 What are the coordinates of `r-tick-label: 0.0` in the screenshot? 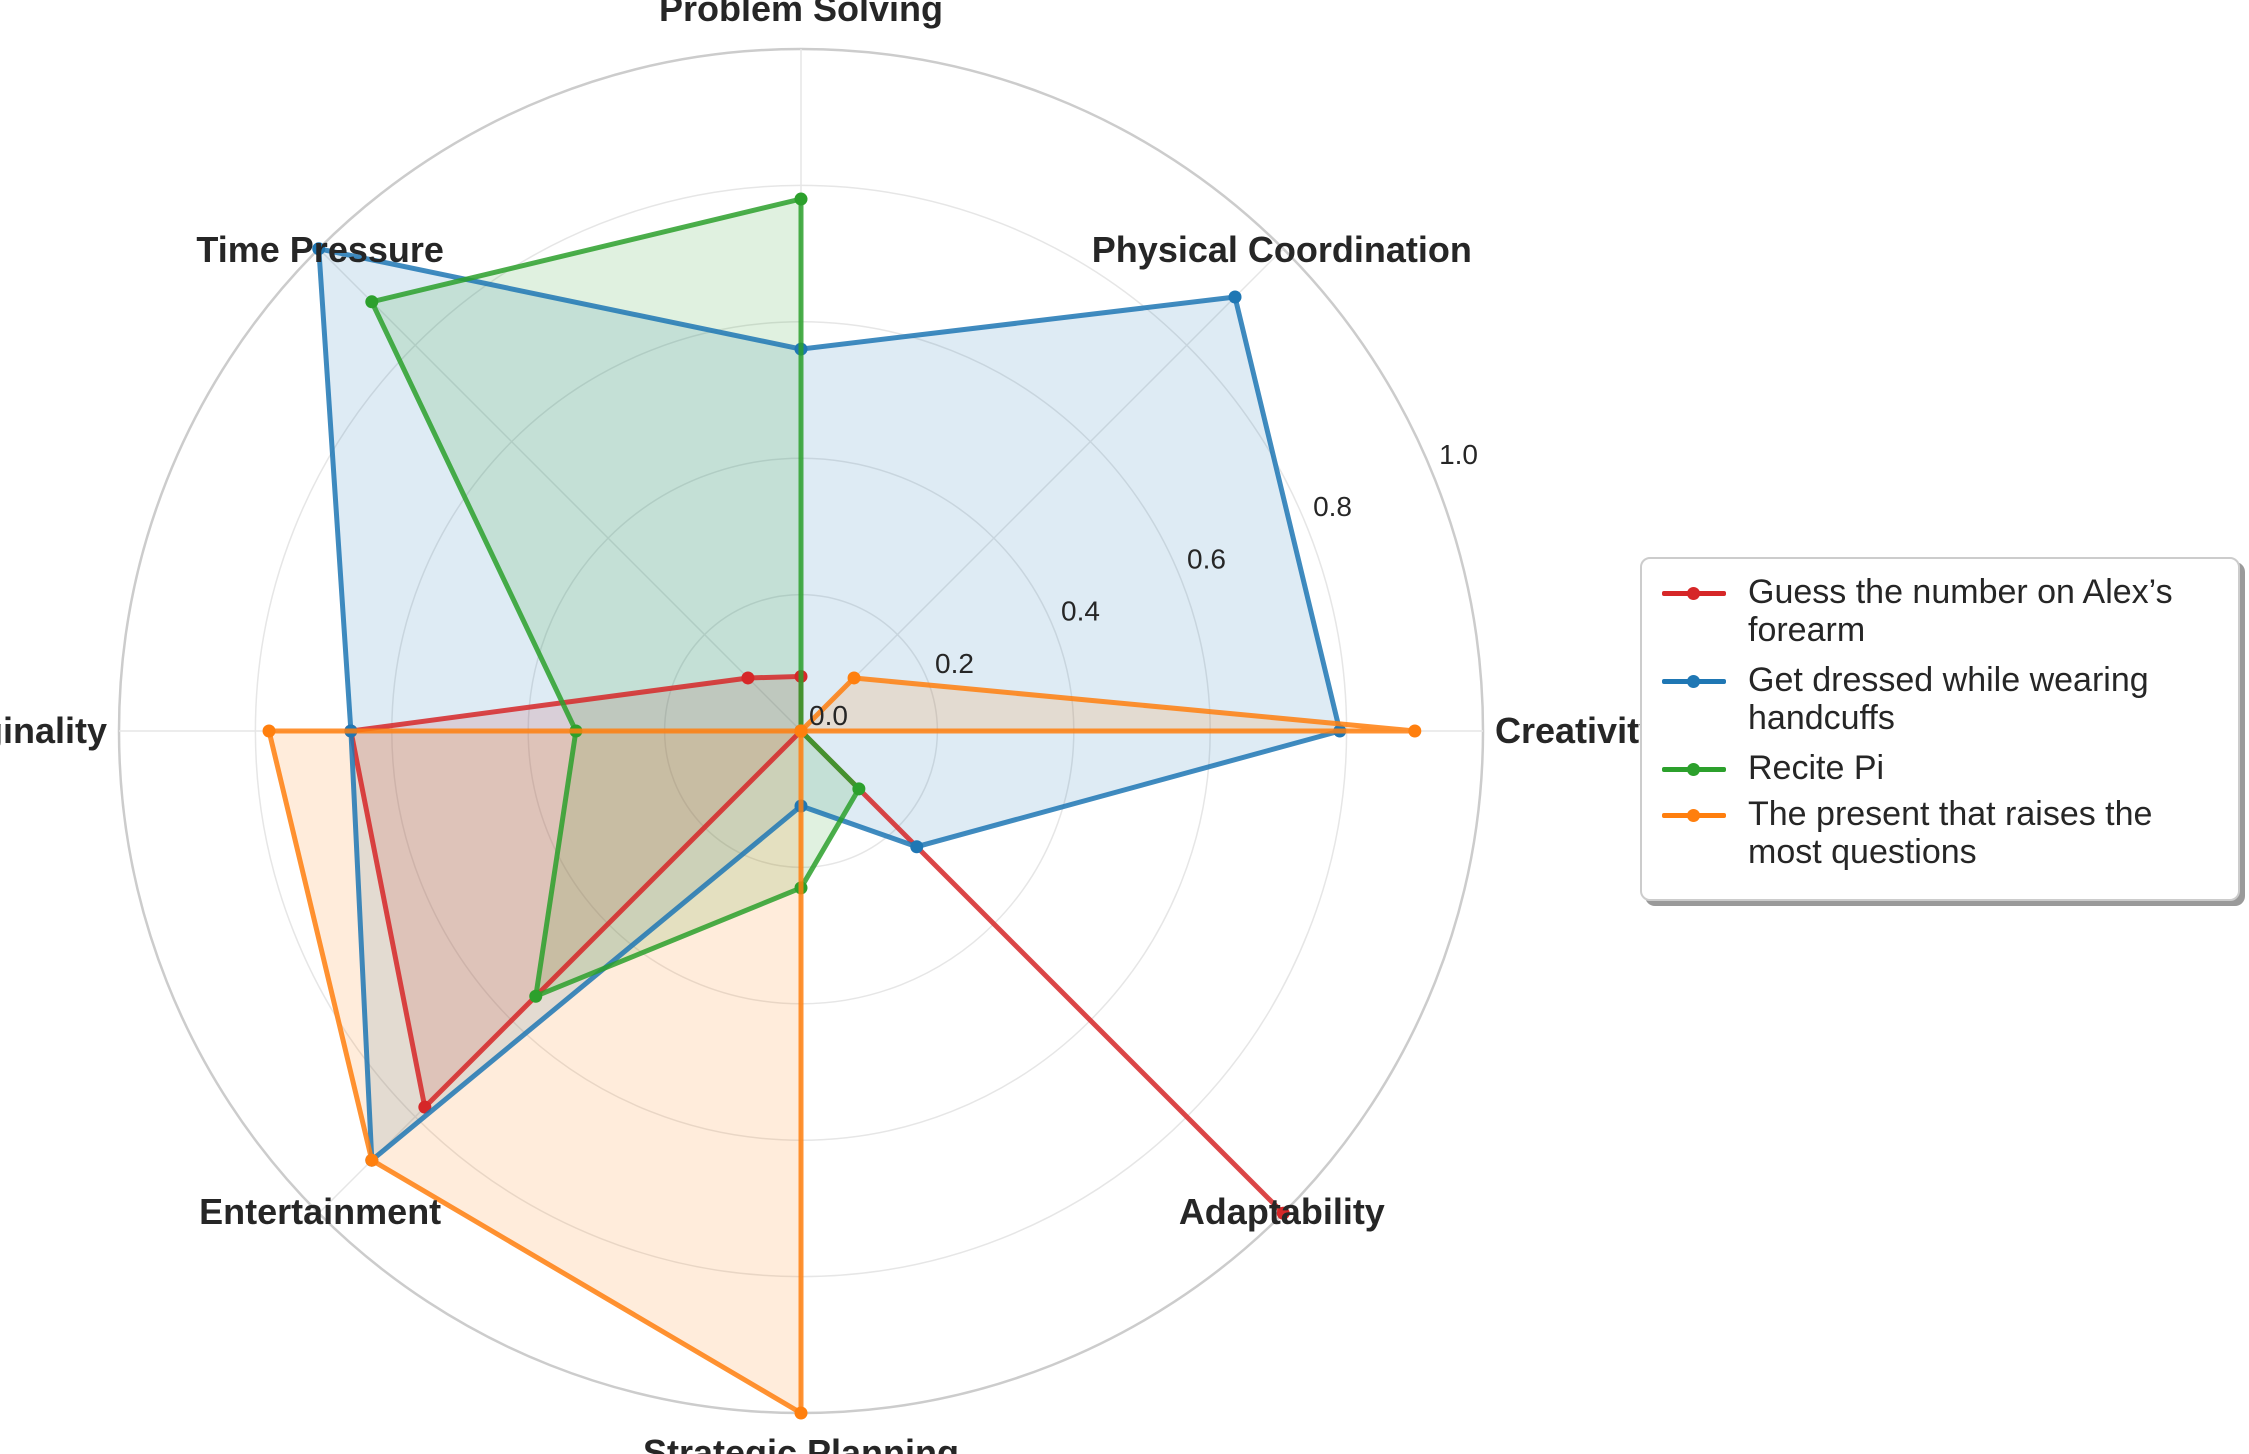 It's located at (828, 715).